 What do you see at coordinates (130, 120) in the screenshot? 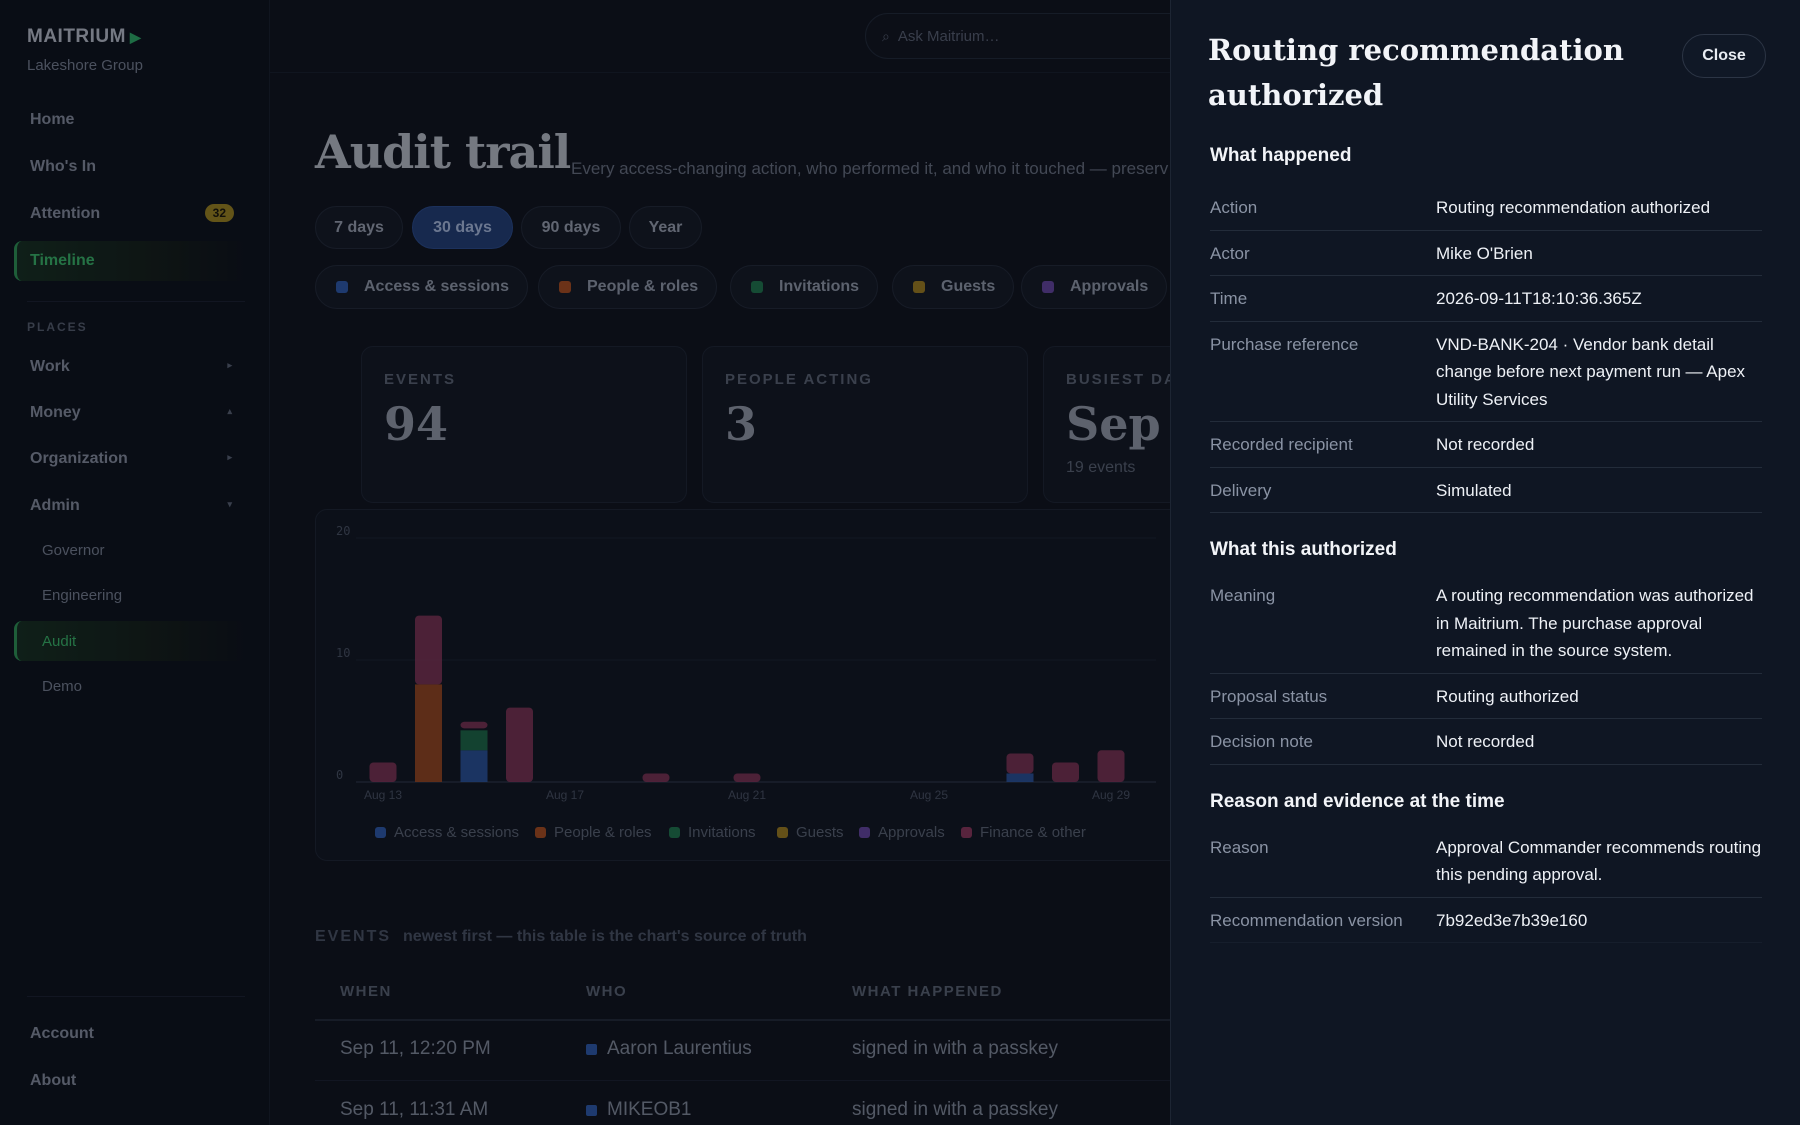
I see `nav-home: Home` at bounding box center [130, 120].